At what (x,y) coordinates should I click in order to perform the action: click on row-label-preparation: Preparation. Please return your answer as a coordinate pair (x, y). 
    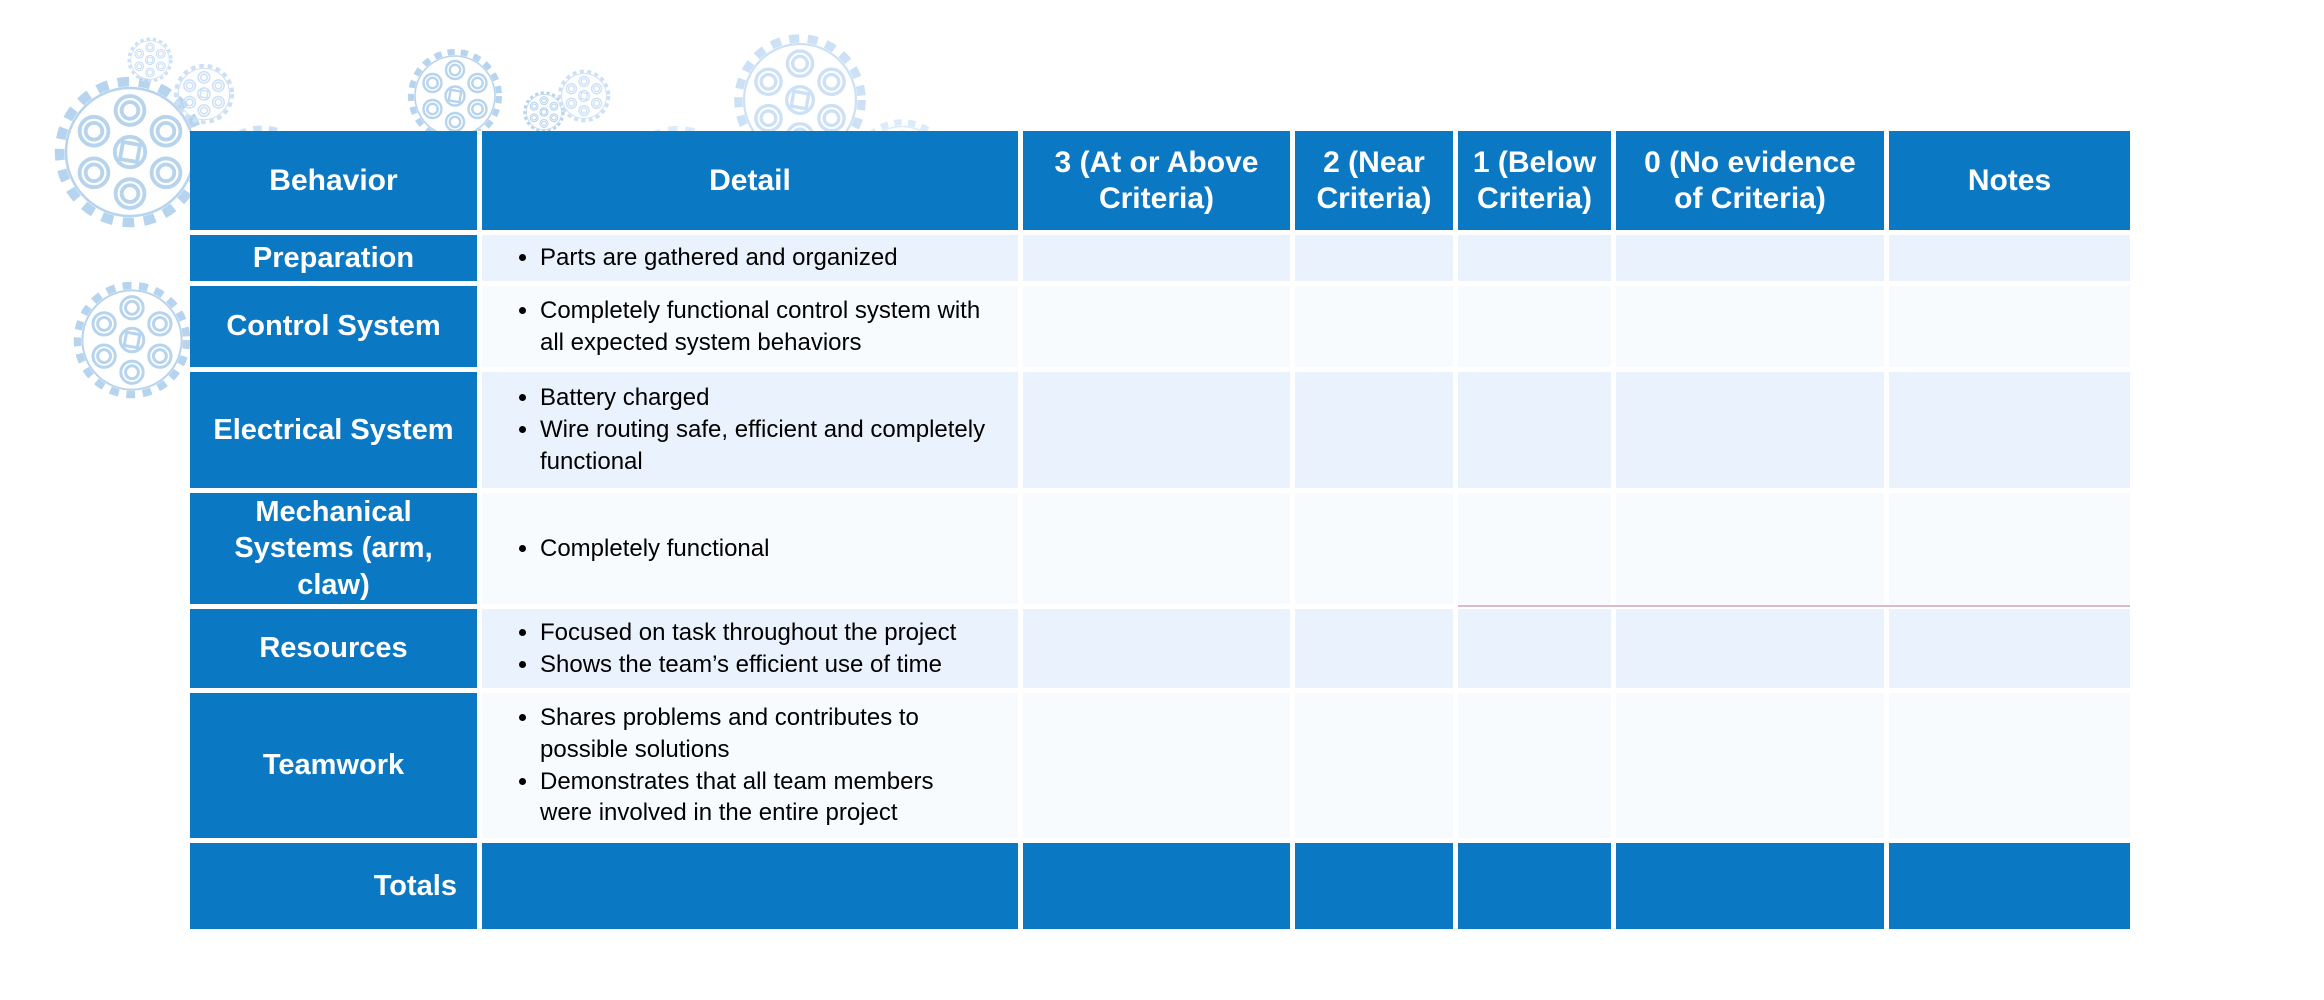
    Looking at the image, I should click on (333, 258).